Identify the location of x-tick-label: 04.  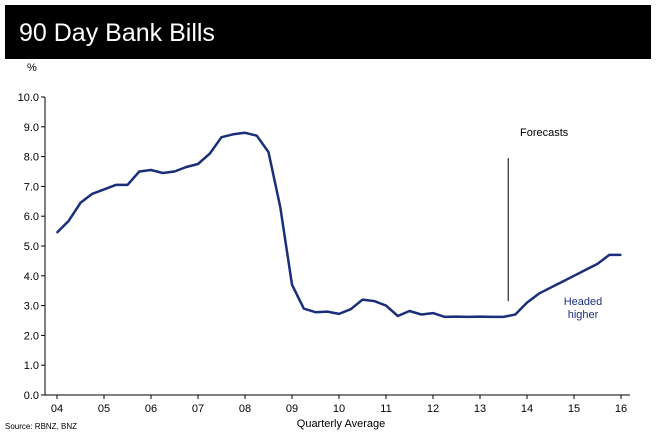
(57, 409).